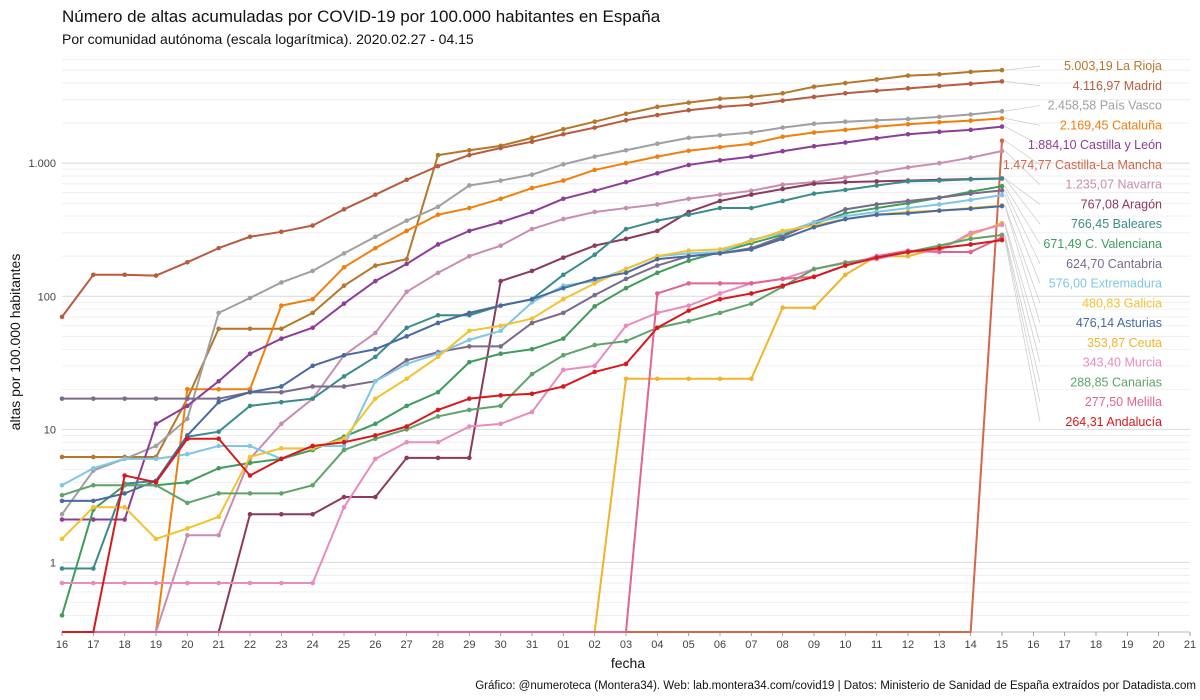 The width and height of the screenshot is (1200, 700). I want to click on series-end-label: 277,50 Melilla, so click(1123, 402).